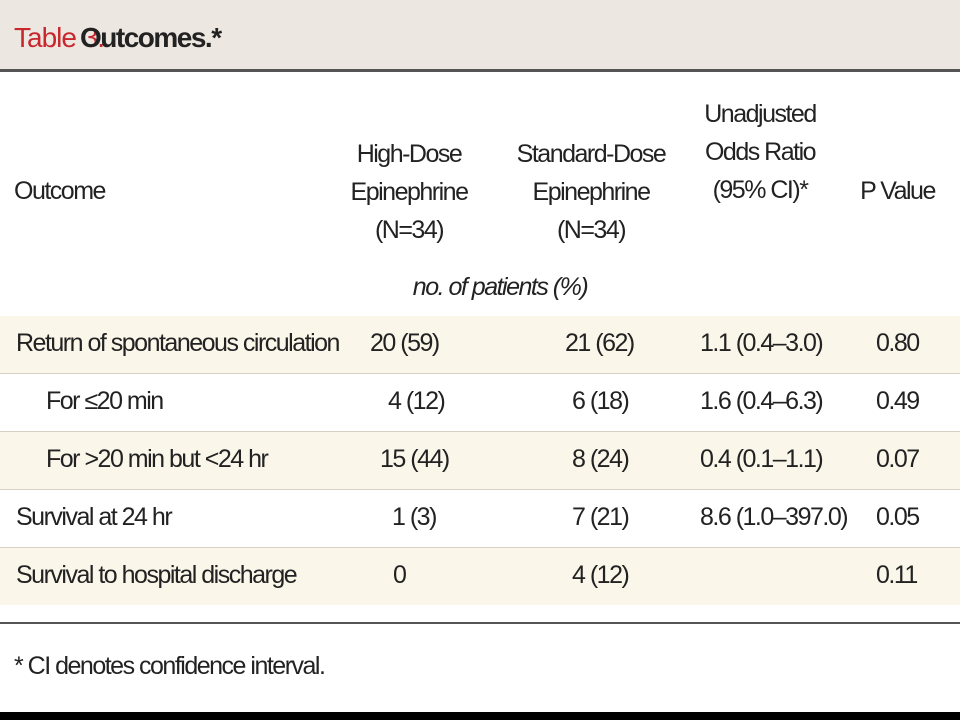 The image size is (960, 720). I want to click on cell-standard-dose: 6 (18), so click(601, 401).